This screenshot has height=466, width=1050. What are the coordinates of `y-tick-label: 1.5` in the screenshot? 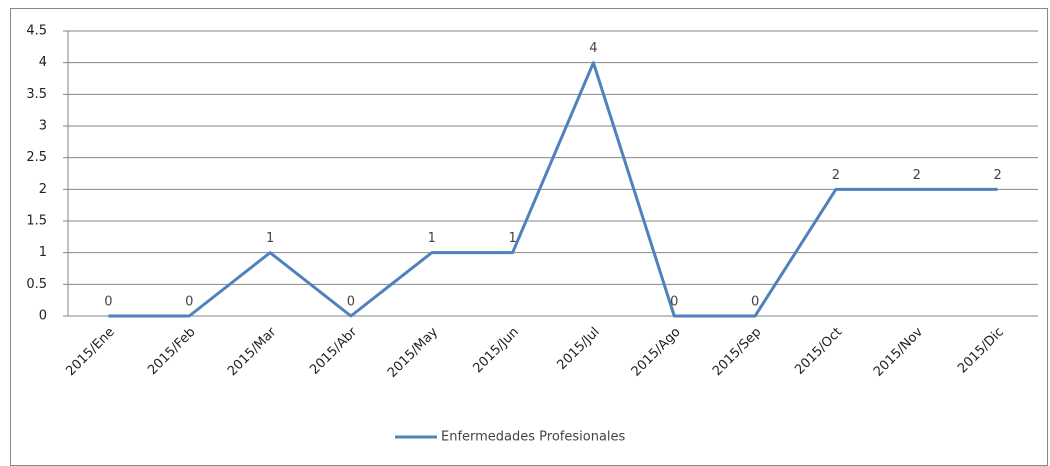 It's located at (36, 221).